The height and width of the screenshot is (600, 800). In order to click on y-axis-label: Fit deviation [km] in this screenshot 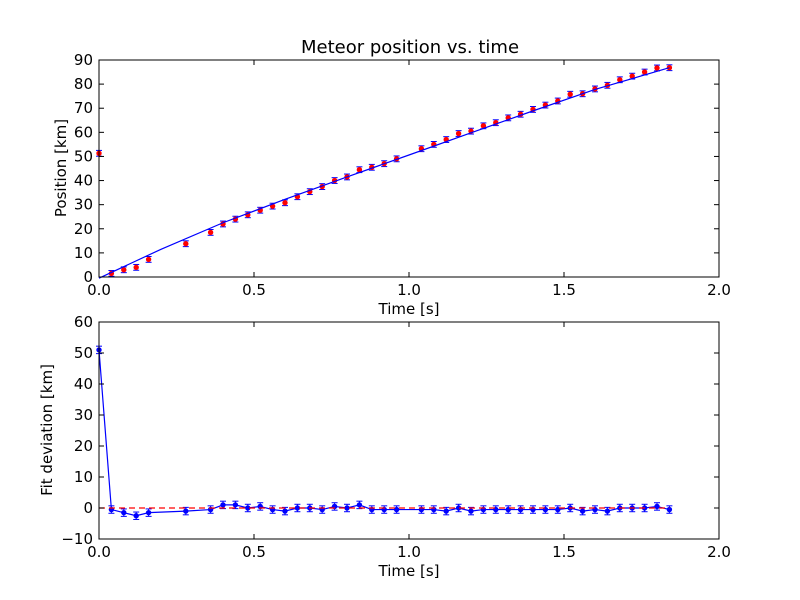, I will do `click(47, 430)`.